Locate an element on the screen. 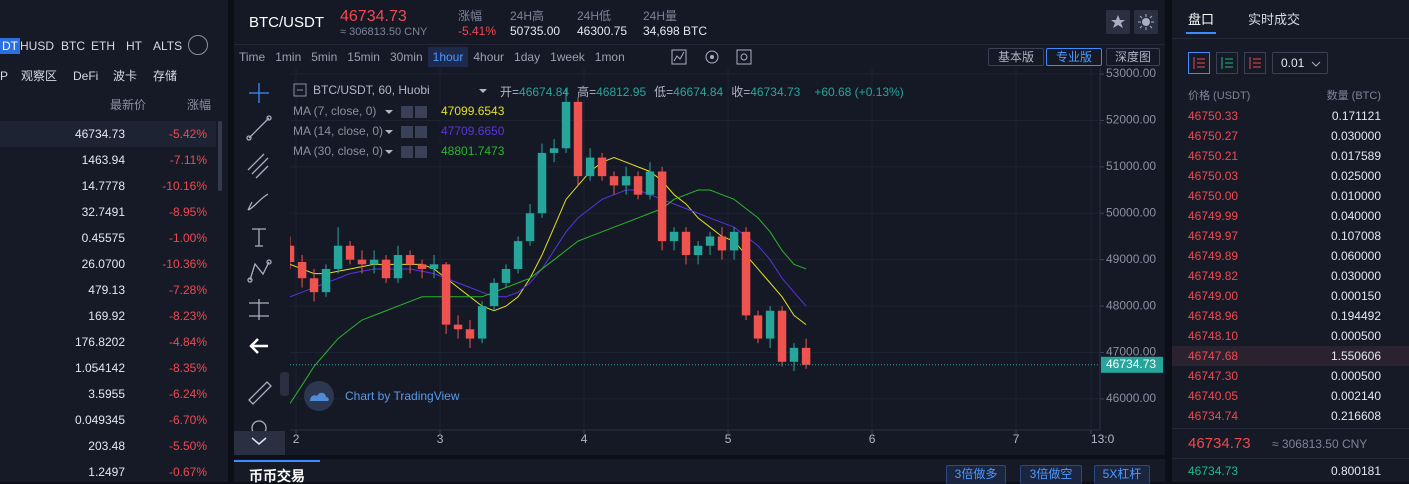 This screenshot has width=1409, height=484. favorite-button is located at coordinates (1118, 22).